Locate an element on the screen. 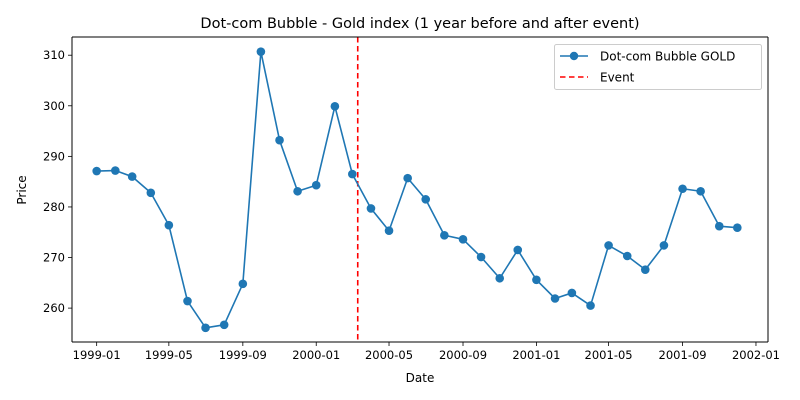  x-tick-label: 2000-09 is located at coordinates (463, 355).